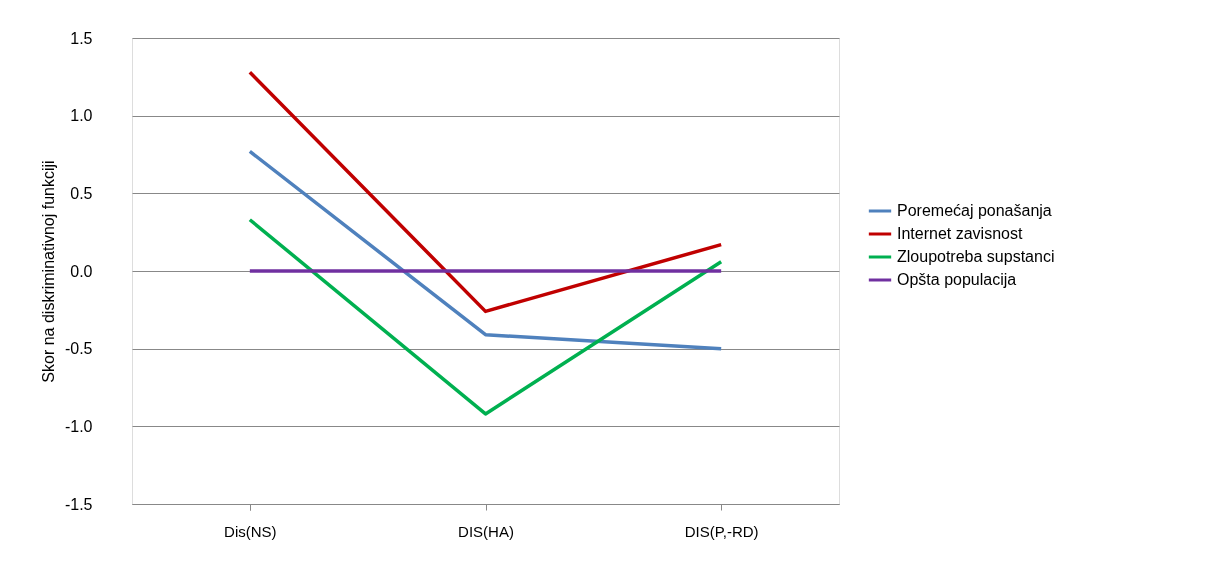  What do you see at coordinates (81, 116) in the screenshot?
I see `y-tick-label: 1.0` at bounding box center [81, 116].